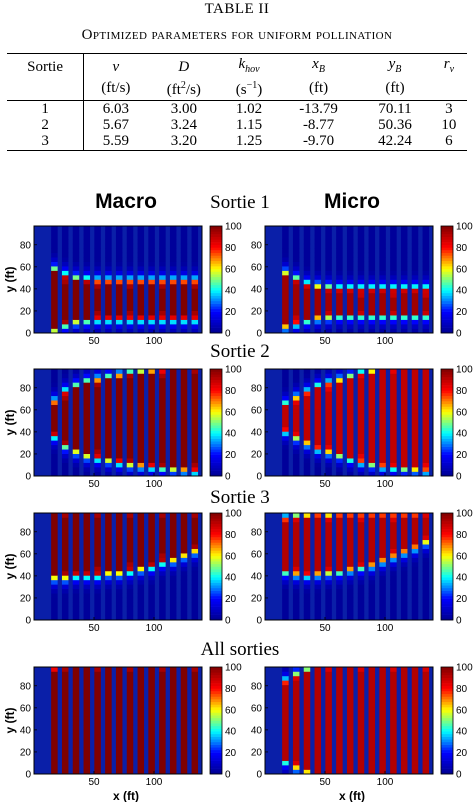  Describe the element at coordinates (26, 576) in the screenshot. I see `y-tick-label: 40` at that location.